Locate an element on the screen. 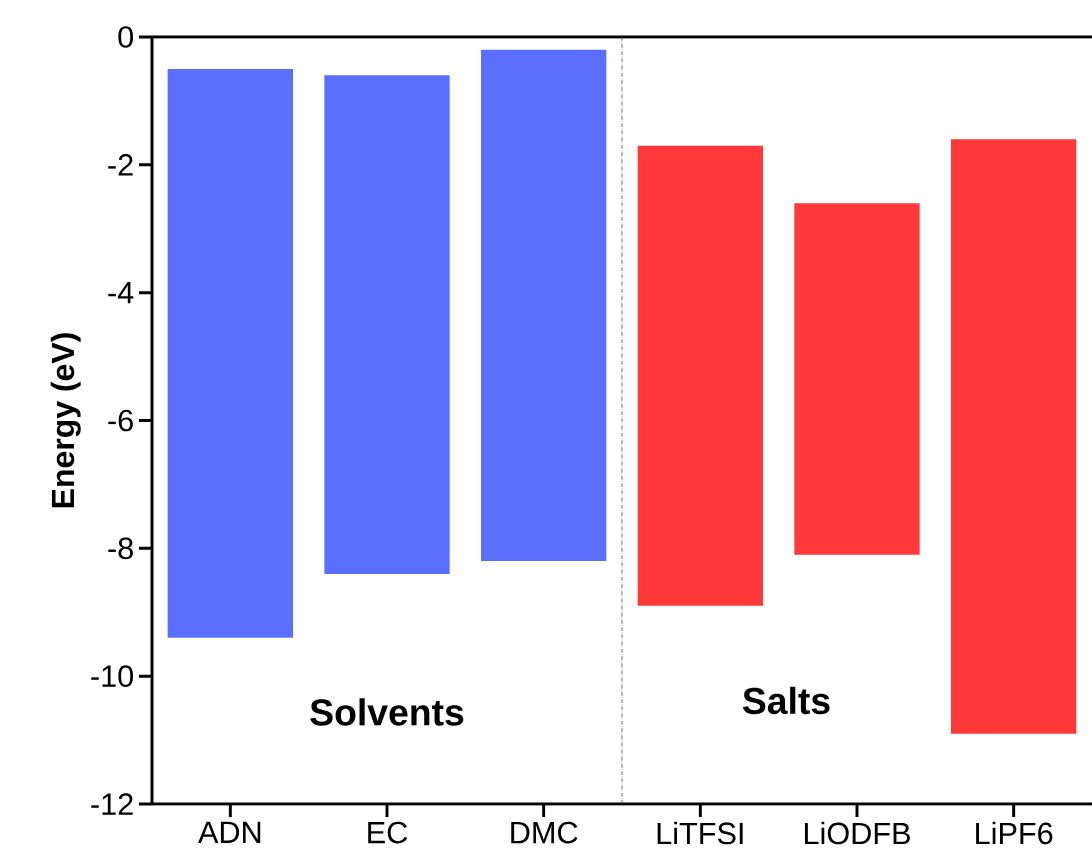 The height and width of the screenshot is (854, 1092). annotation: Salts is located at coordinates (786, 700).